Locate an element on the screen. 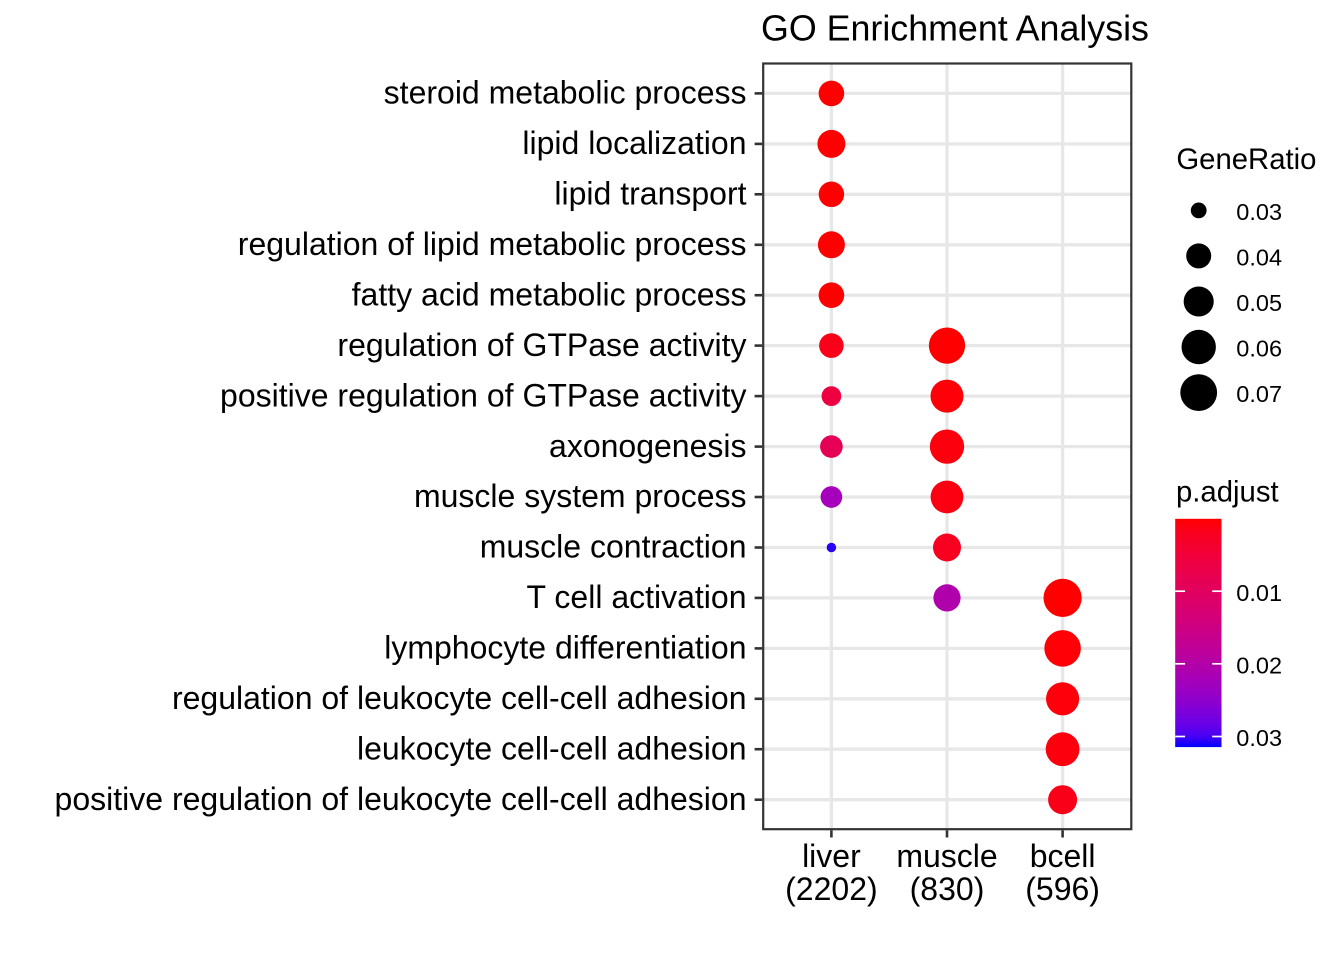  svg-text: leukocyte cell-cell adhesion is located at coordinates (552, 749).